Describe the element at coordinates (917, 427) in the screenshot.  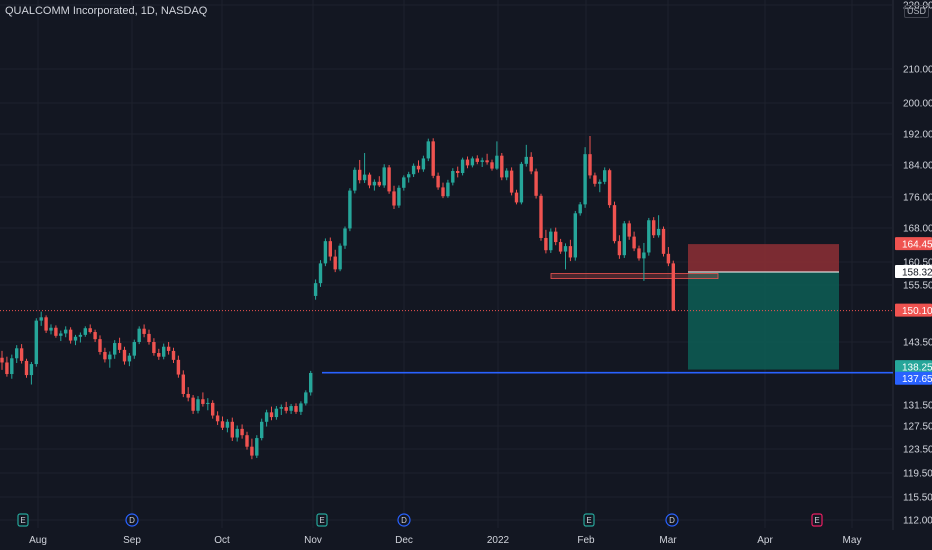
I see `price-tick-label: 127.50` at that location.